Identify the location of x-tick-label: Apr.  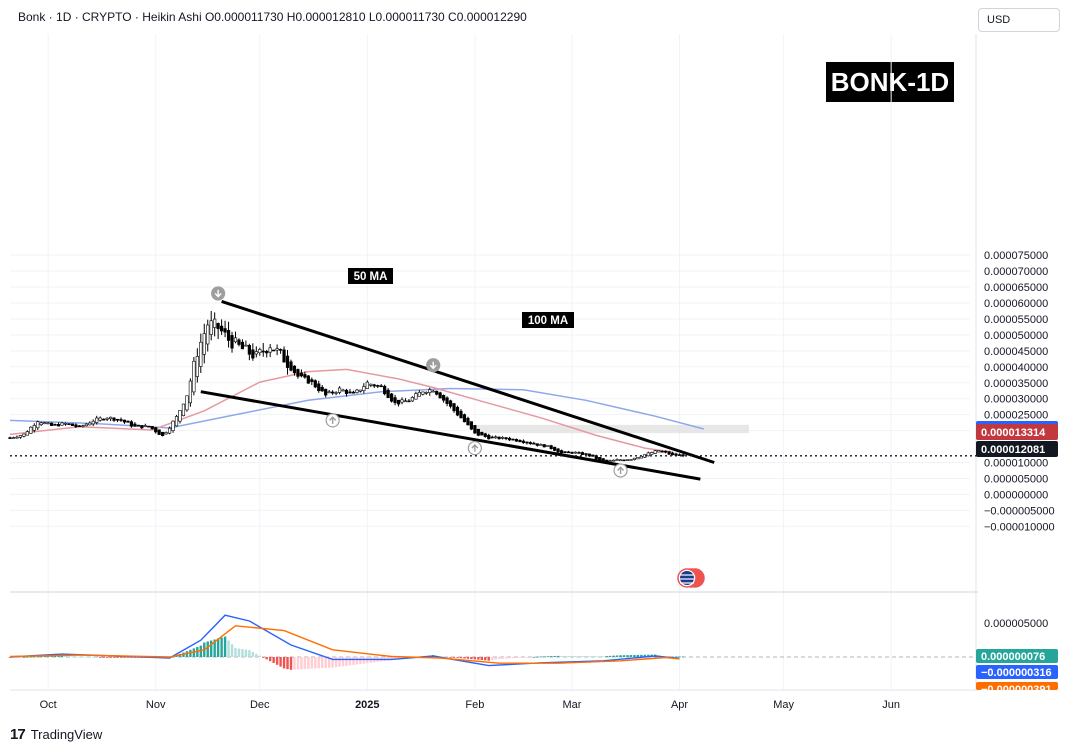
(679, 705).